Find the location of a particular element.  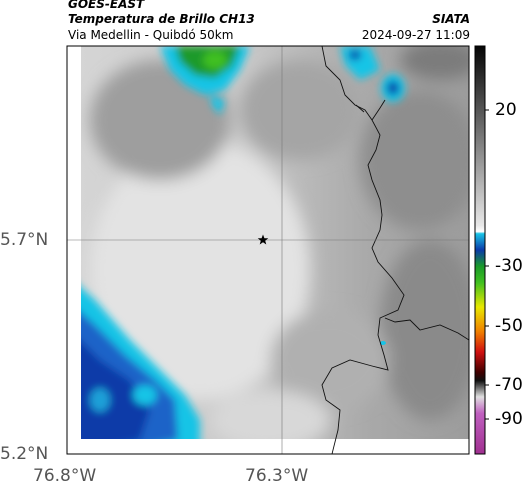

cold-cloud-southwest is located at coordinates (133, 364).